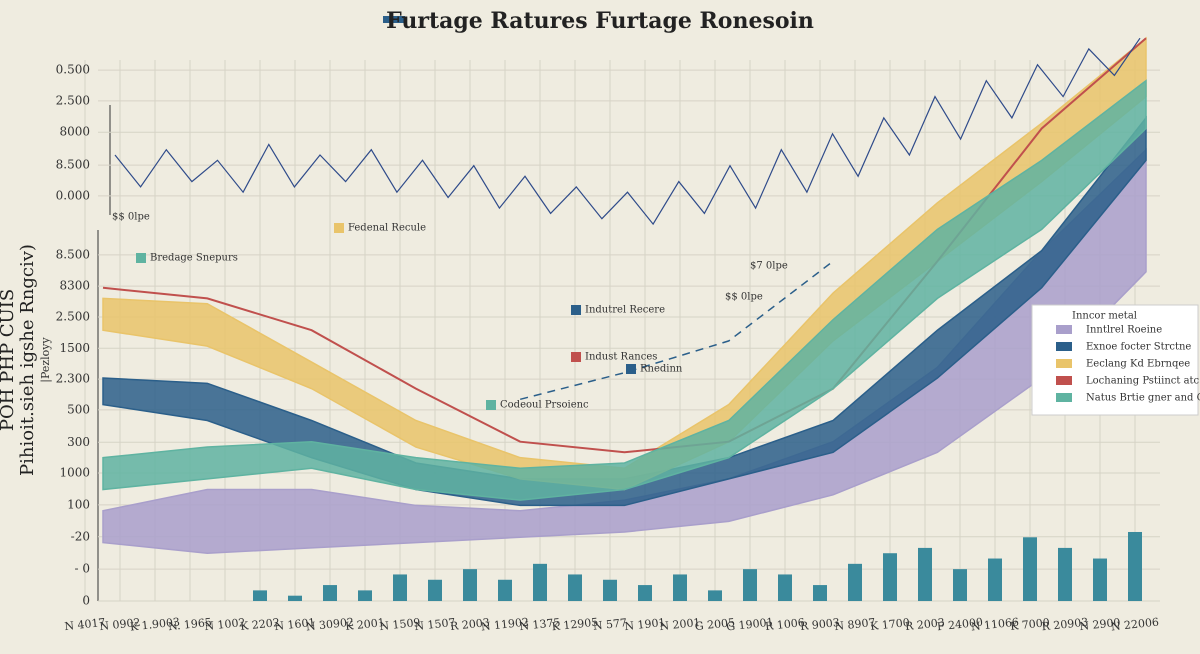  I want to click on chart-title: Furtage Ratures Furtage Ronesoin, so click(600, 21).